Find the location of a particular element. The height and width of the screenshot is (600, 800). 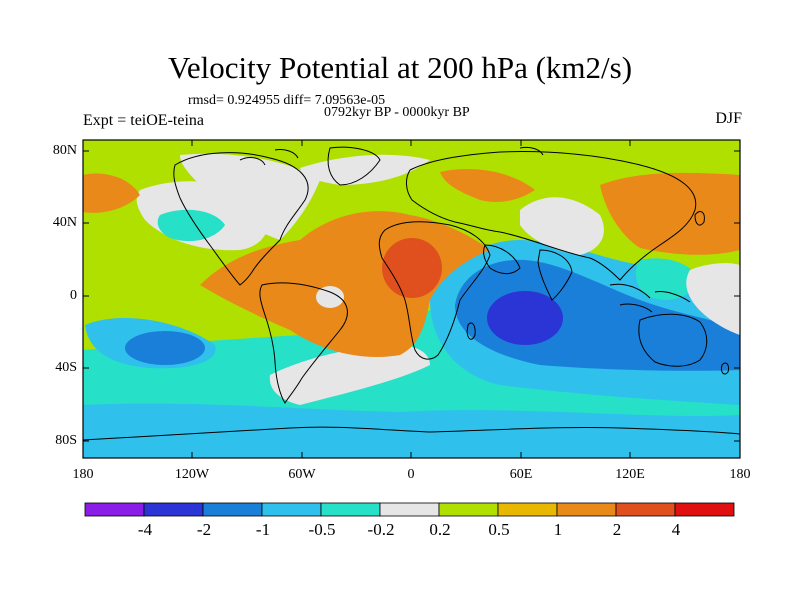

field-asia-grey is located at coordinates (562, 226).